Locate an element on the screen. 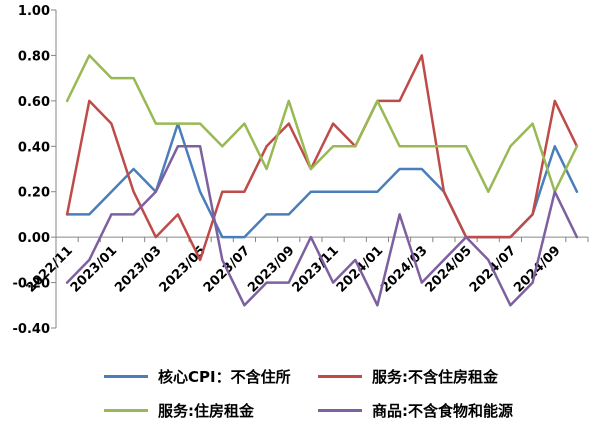  legend-swatch-core-cpi is located at coordinates (126, 376).